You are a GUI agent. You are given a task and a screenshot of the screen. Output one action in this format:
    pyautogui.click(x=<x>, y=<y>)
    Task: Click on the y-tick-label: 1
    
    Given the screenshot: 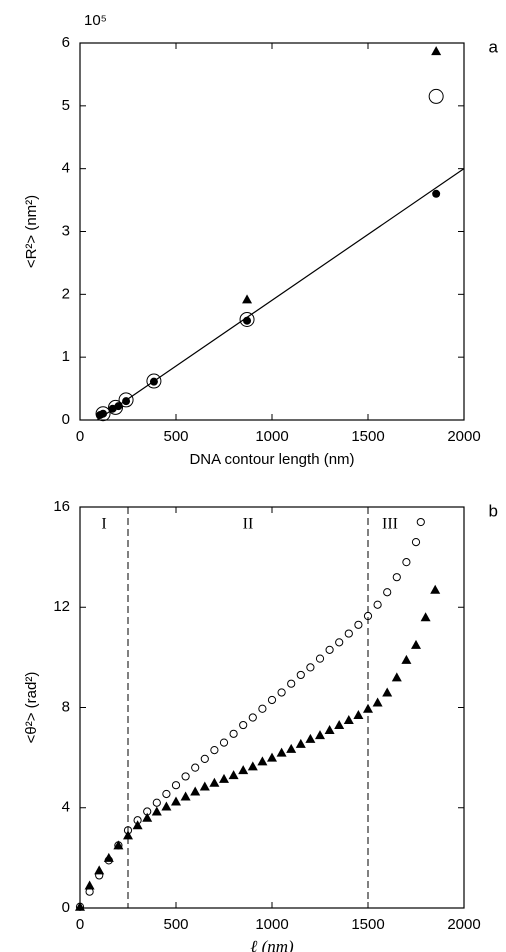 What is the action you would take?
    pyautogui.click(x=66, y=356)
    